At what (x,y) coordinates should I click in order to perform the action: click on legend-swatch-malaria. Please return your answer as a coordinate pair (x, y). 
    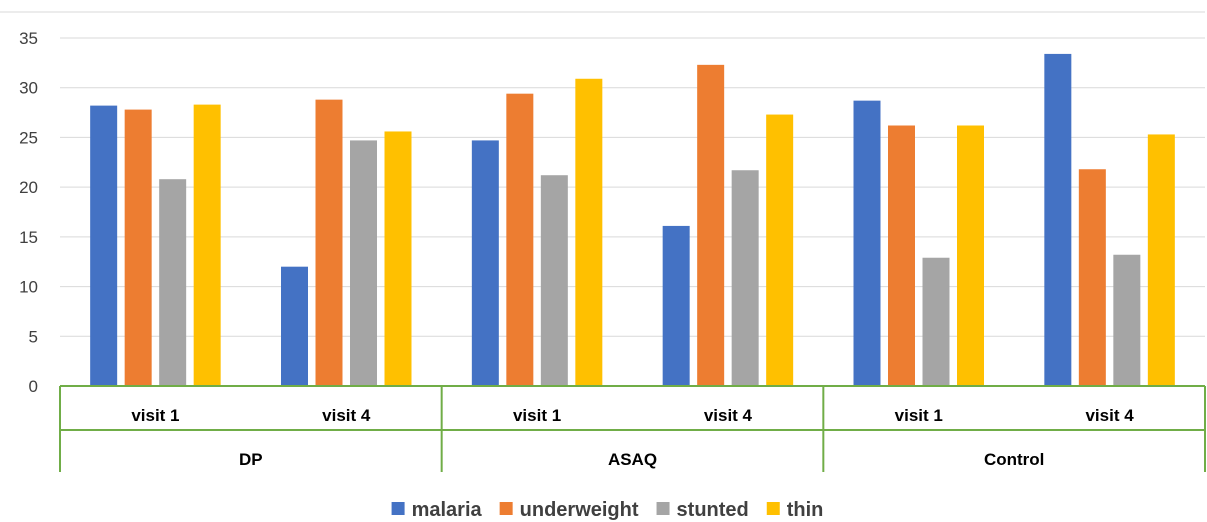
    Looking at the image, I should click on (398, 508).